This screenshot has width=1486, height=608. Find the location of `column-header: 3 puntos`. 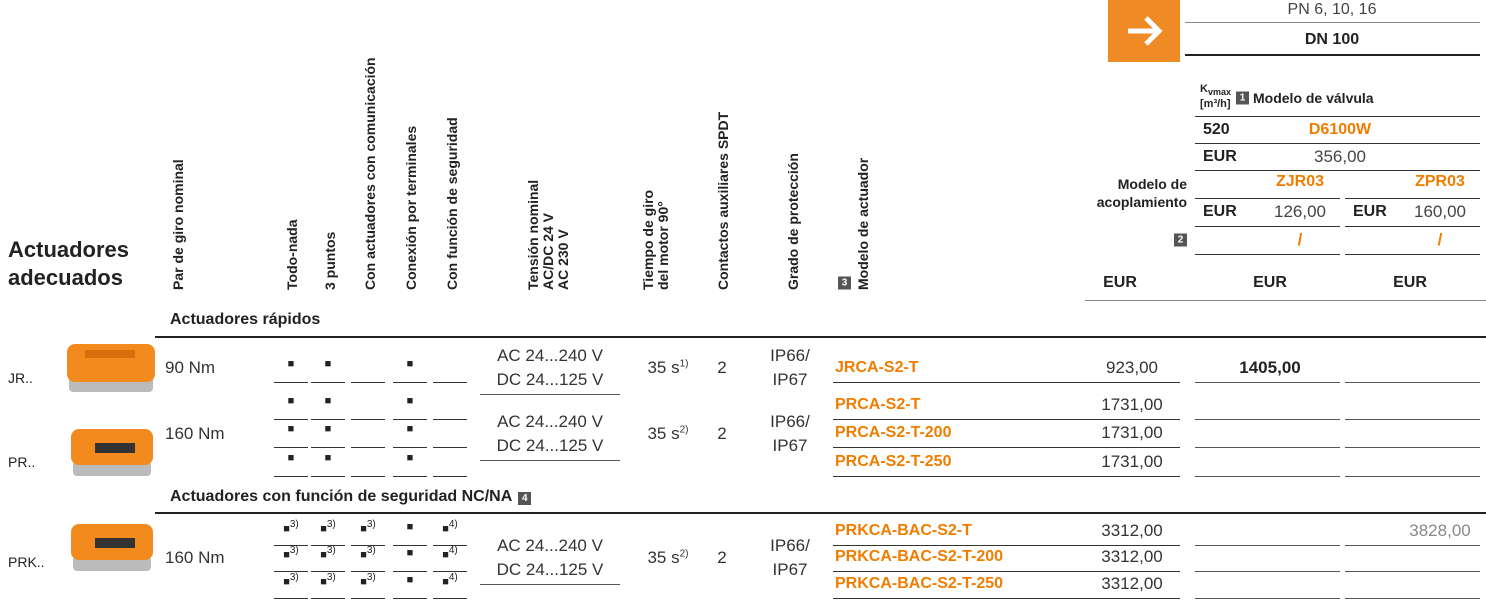

column-header: 3 puntos is located at coordinates (330, 260).